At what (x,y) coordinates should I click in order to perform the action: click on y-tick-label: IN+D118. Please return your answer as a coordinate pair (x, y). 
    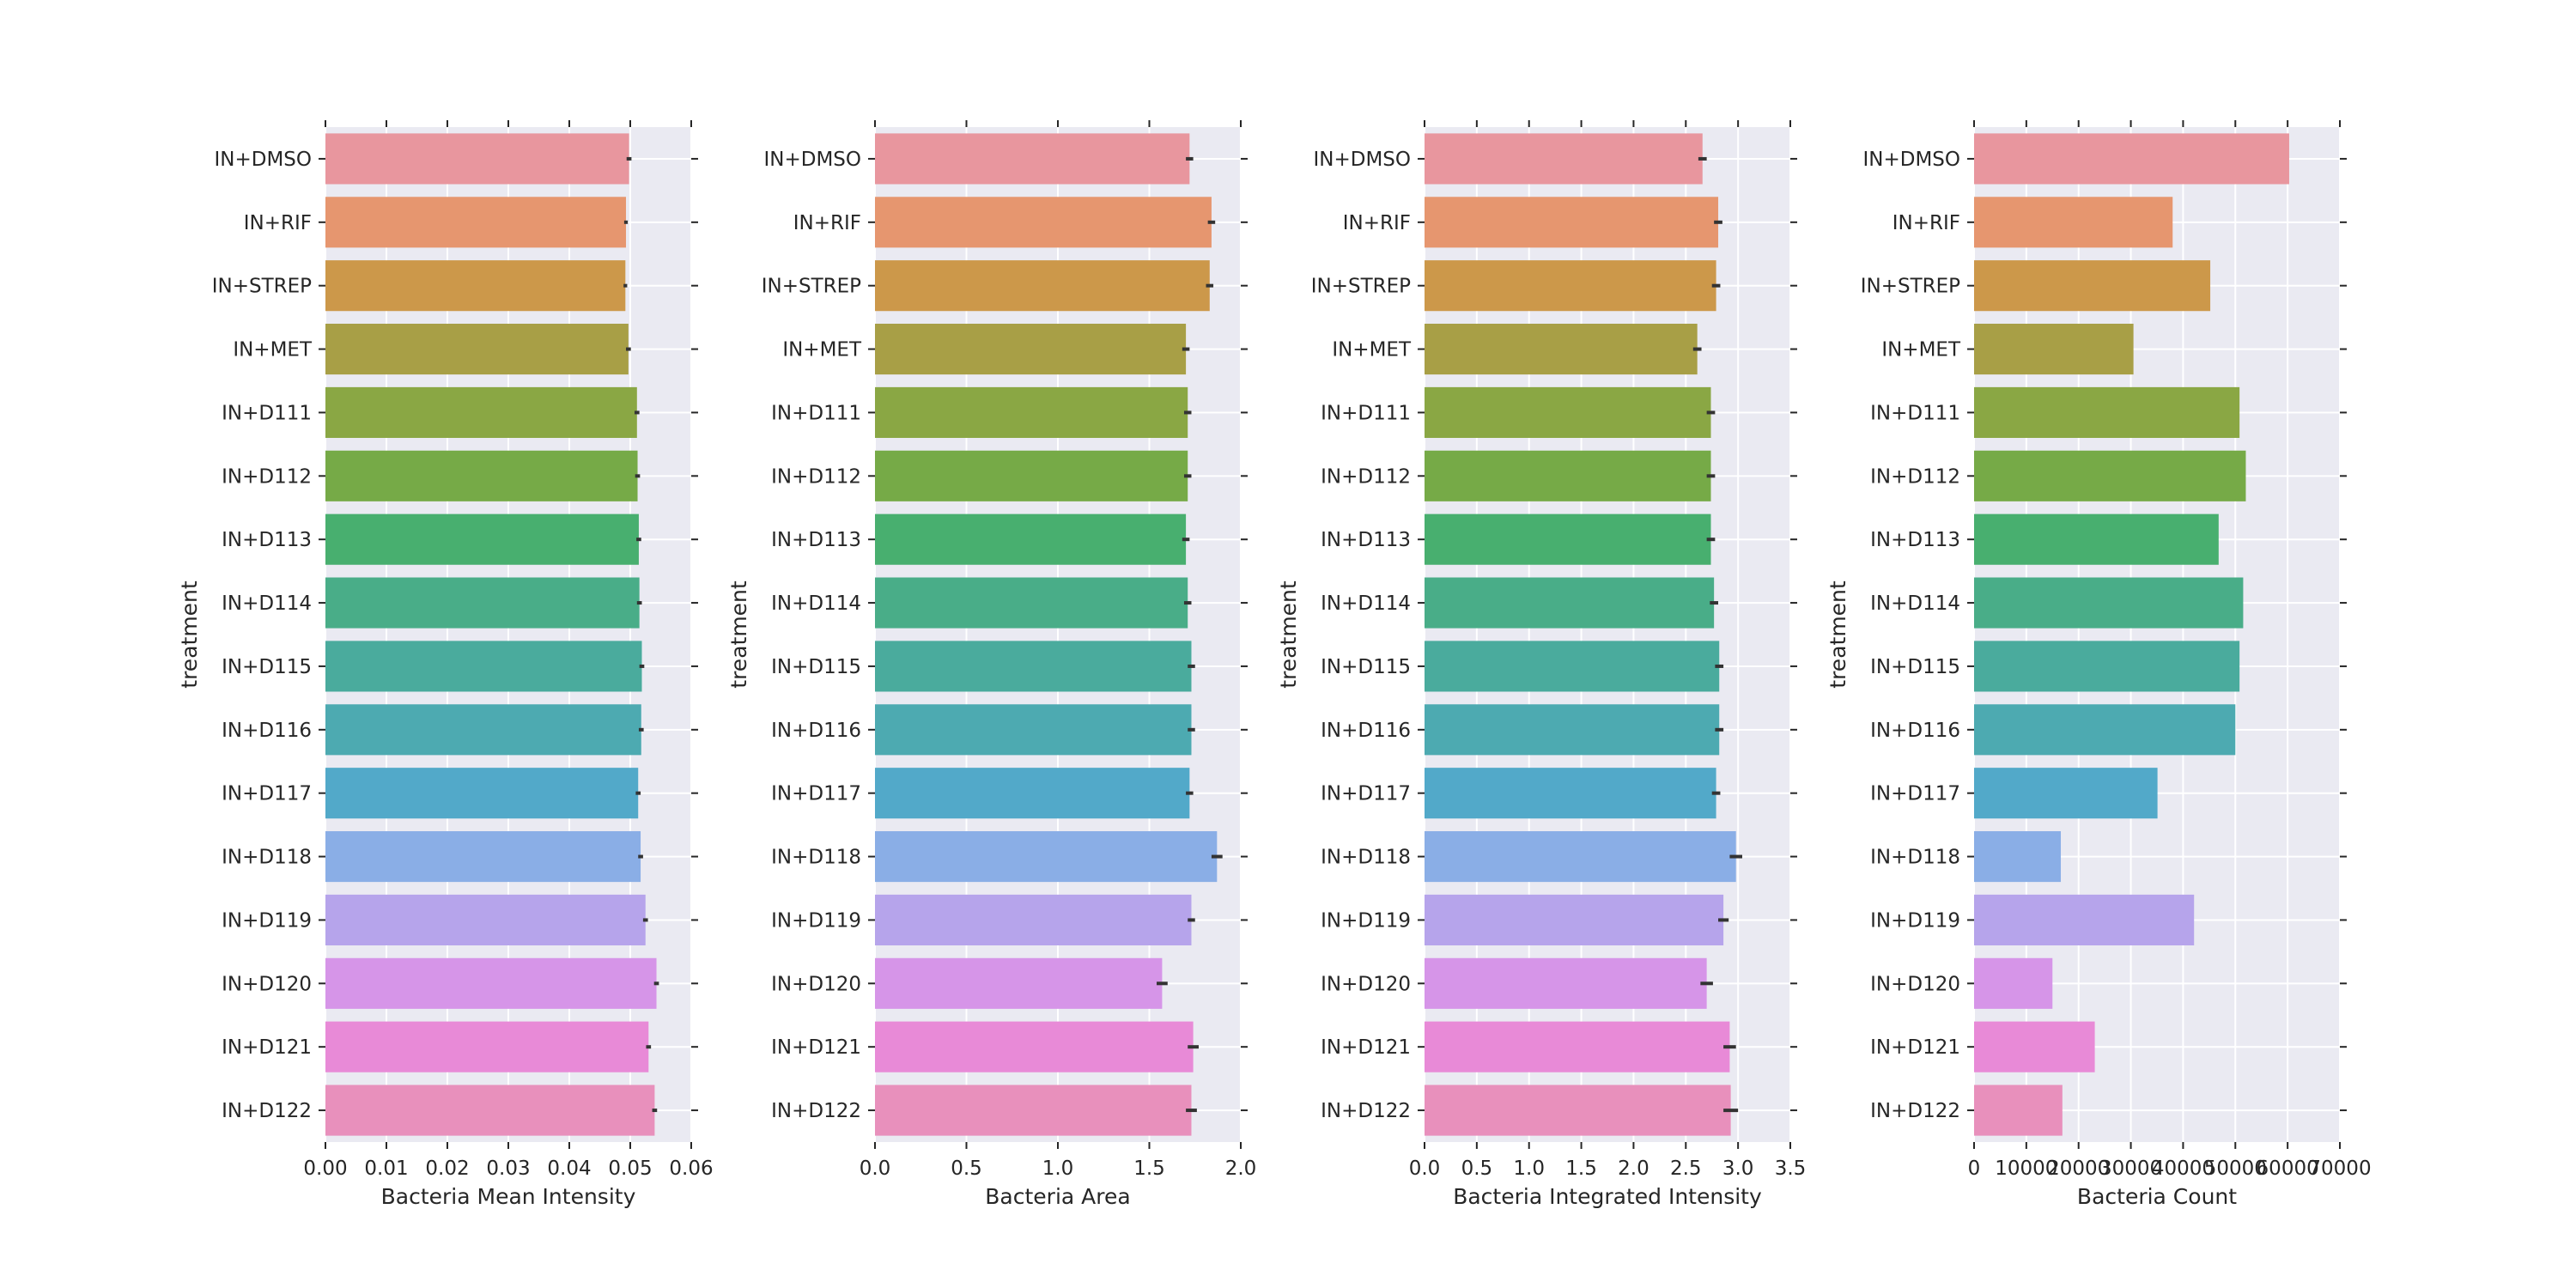
    Looking at the image, I should click on (816, 858).